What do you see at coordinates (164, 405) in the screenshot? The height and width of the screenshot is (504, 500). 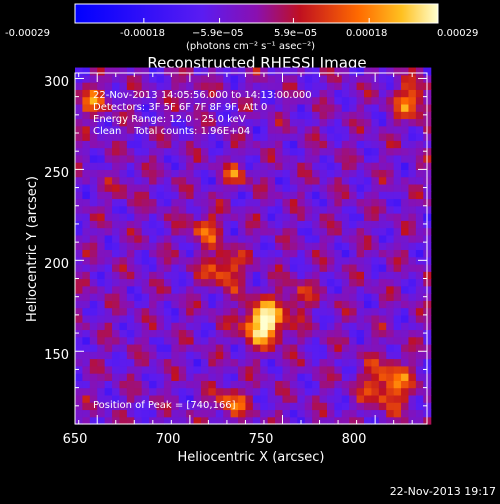 I see `peak-position-label: Position of Peak = [740,166]` at bounding box center [164, 405].